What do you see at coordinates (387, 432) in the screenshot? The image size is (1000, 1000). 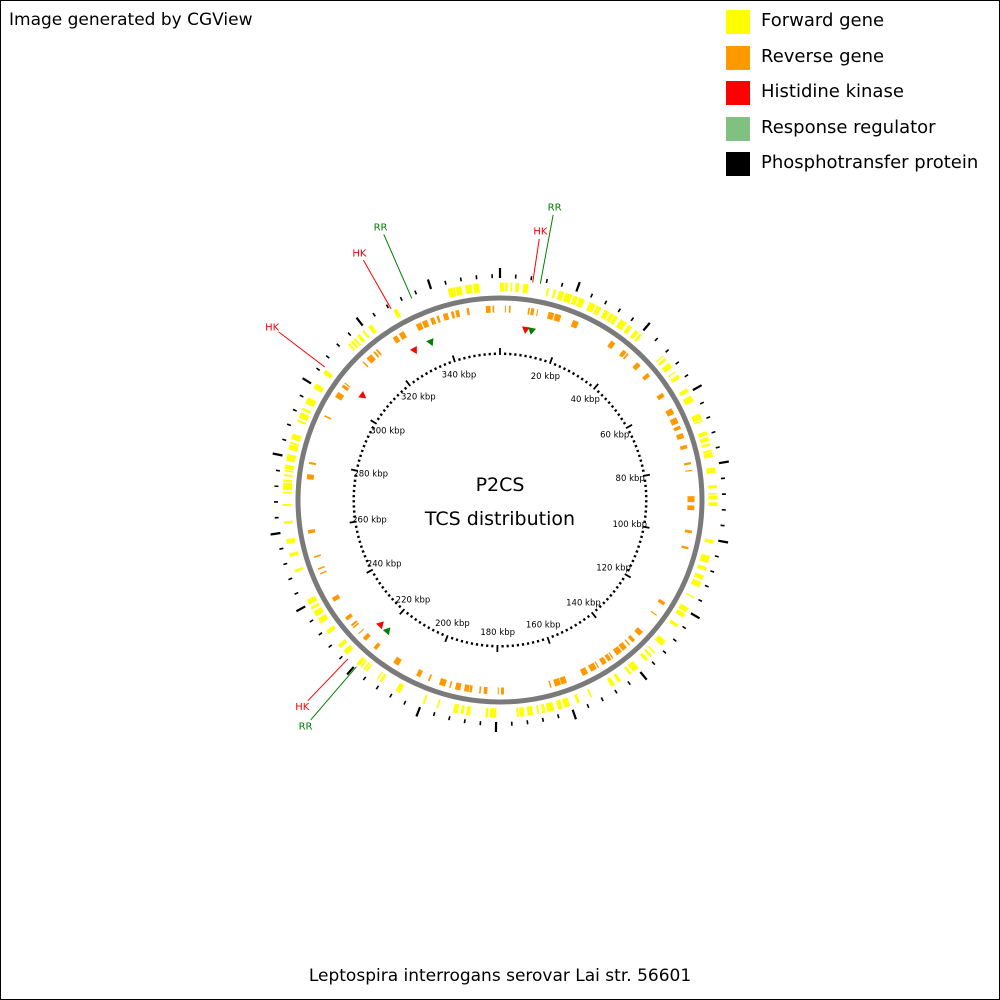 I see `ruler-label: 300 kbp` at bounding box center [387, 432].